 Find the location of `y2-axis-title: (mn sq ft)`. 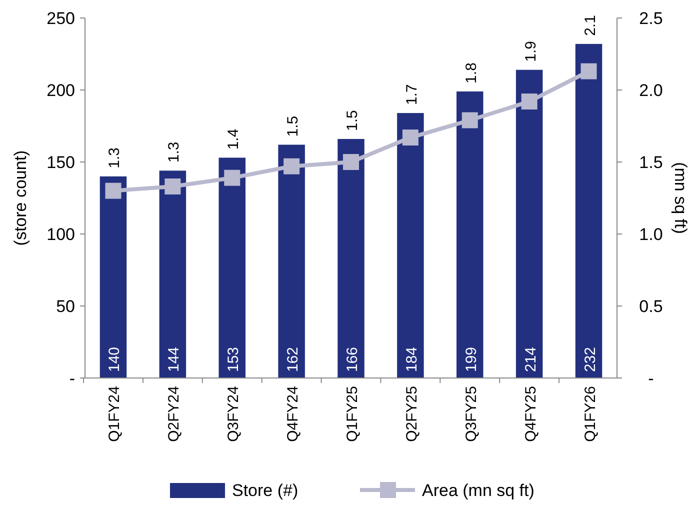

y2-axis-title: (mn sq ft) is located at coordinates (679, 198).